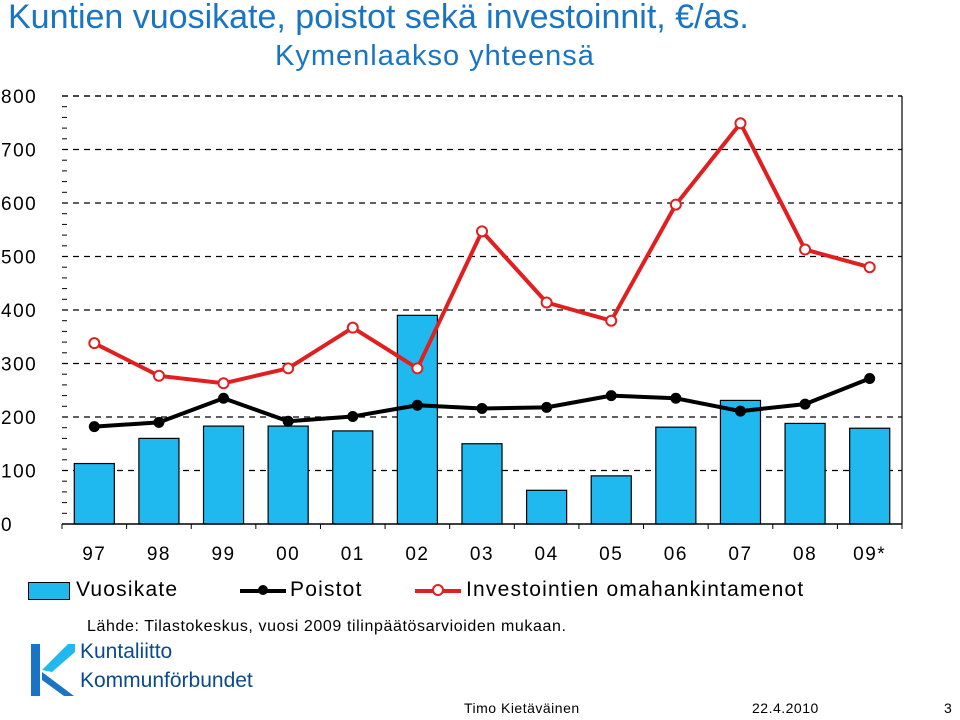  I want to click on y-tick-label: 200, so click(19, 418).